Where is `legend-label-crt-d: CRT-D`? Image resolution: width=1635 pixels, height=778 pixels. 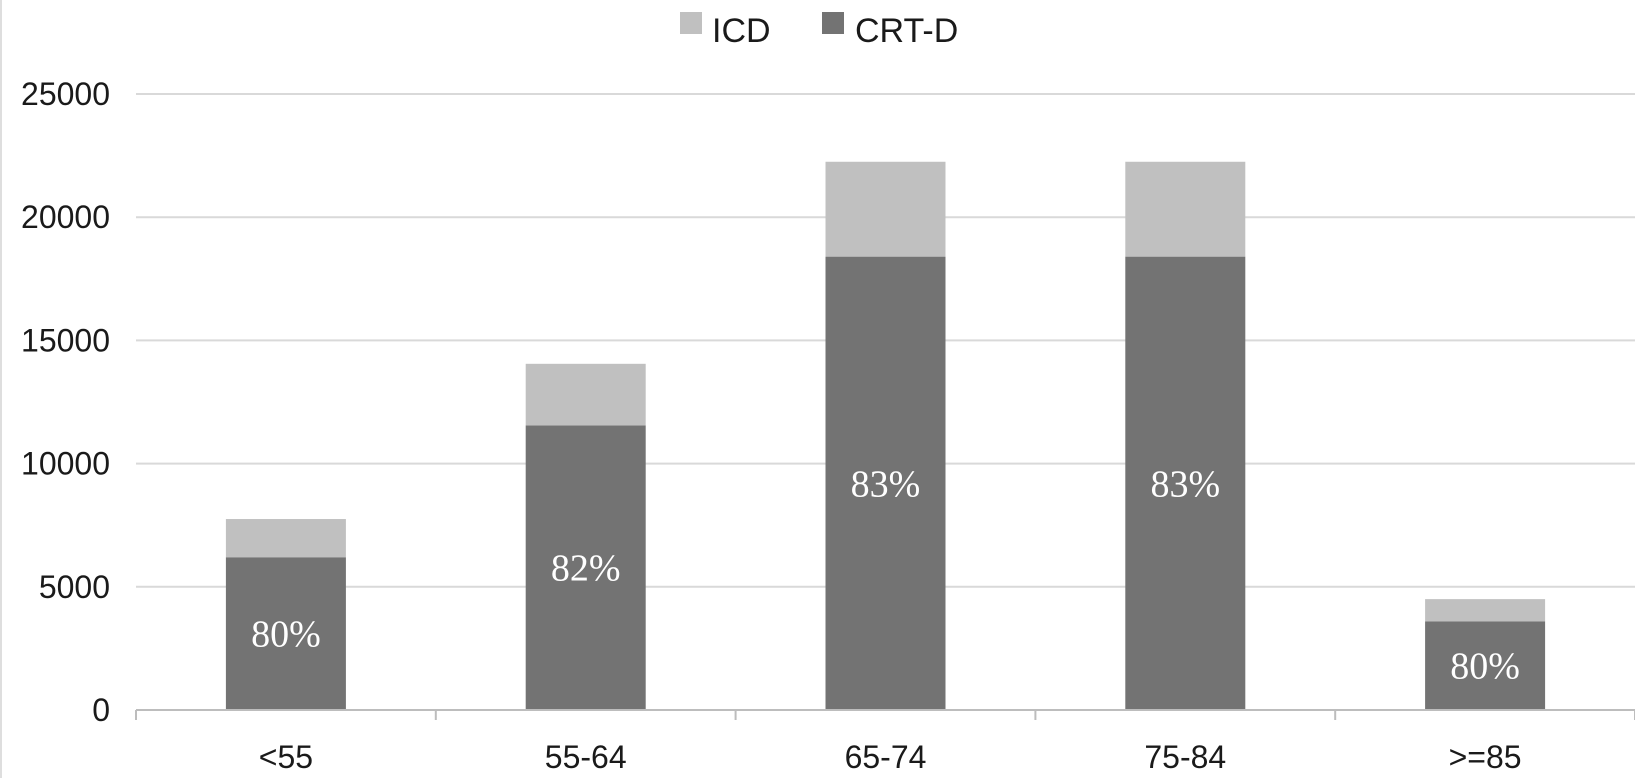
legend-label-crt-d: CRT-D is located at coordinates (906, 31).